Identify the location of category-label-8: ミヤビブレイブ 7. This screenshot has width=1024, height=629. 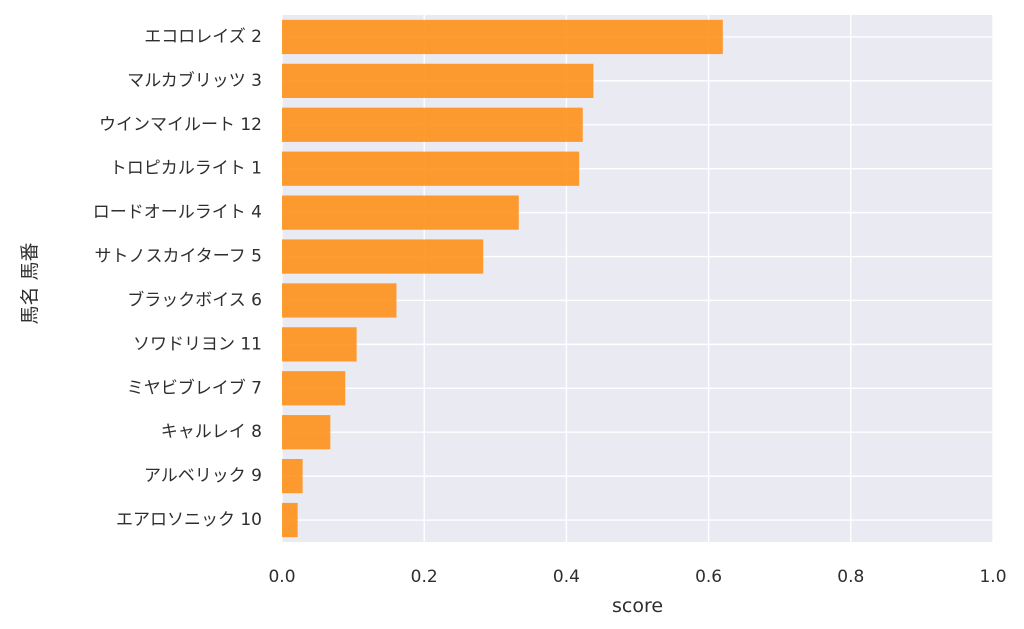
(194, 387).